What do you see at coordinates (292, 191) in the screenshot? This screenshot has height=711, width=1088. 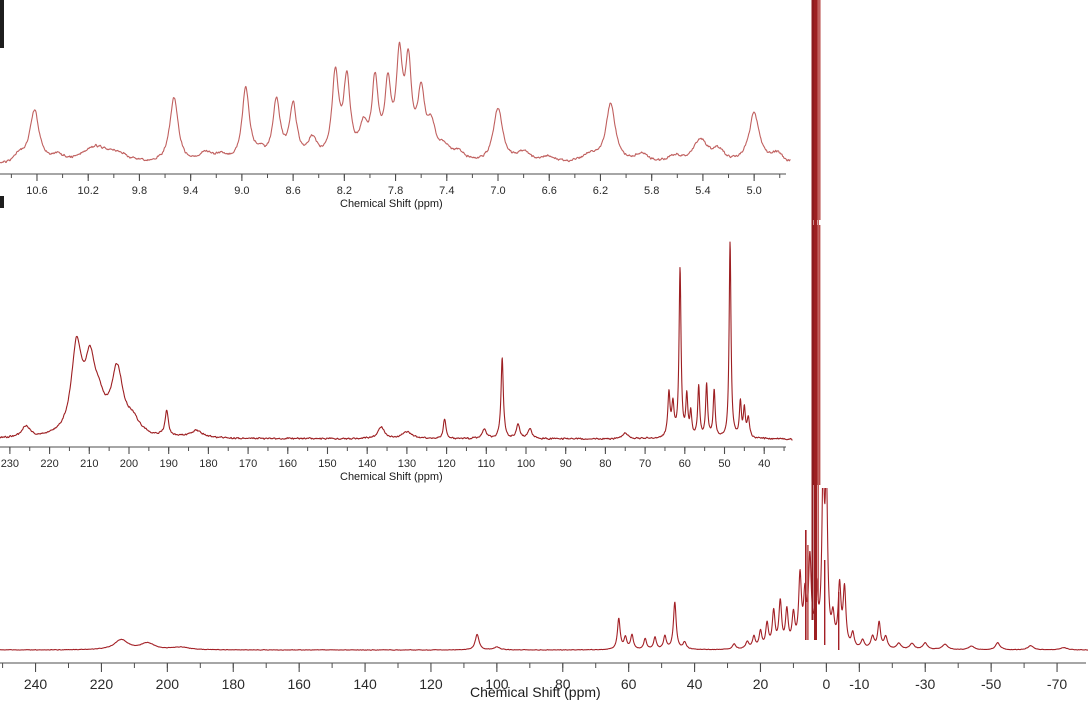 I see `tick-label: 8.6` at bounding box center [292, 191].